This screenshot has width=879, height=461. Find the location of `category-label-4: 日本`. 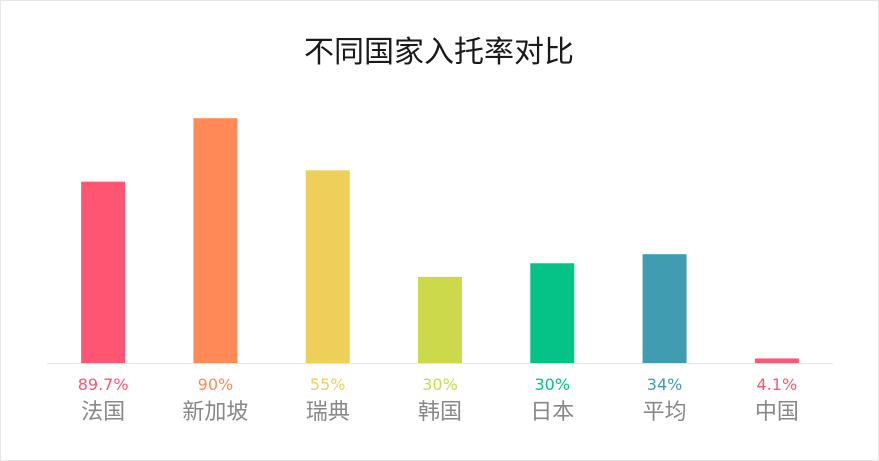

category-label-4: 日本 is located at coordinates (552, 412).